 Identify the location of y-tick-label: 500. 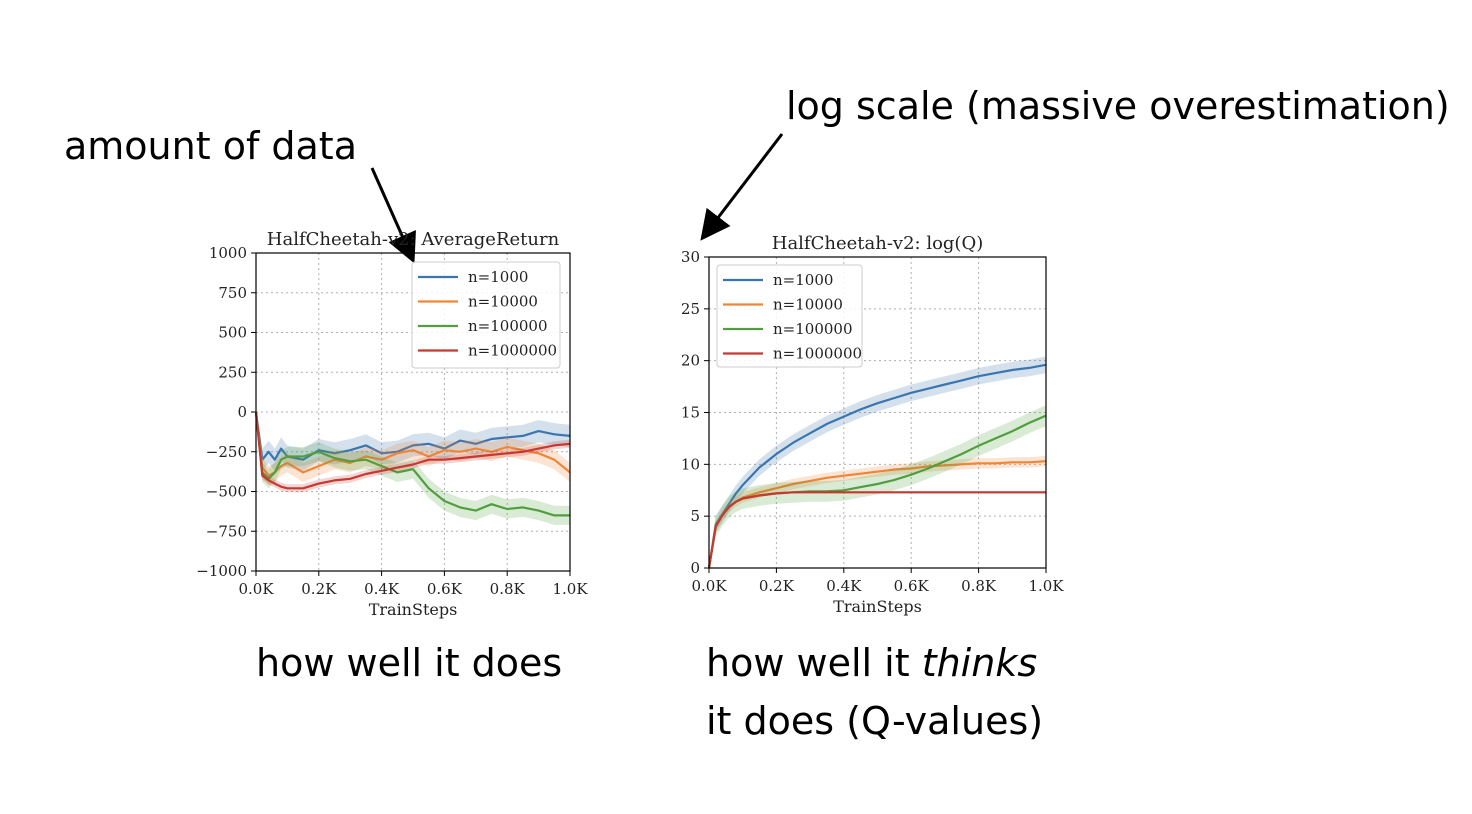
(232, 333).